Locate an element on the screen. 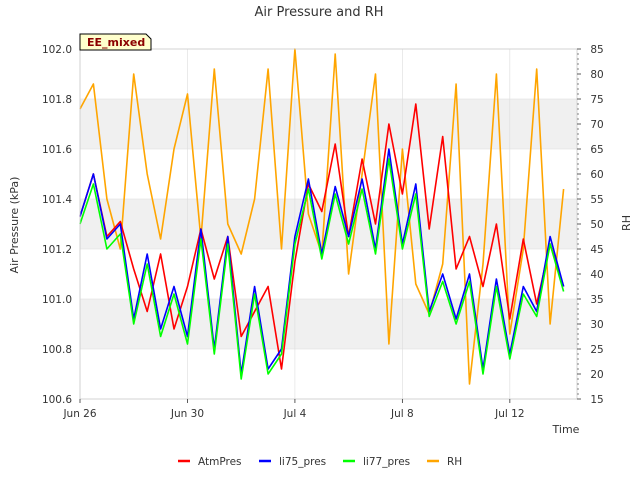 The width and height of the screenshot is (640, 480). x-tick-label: Jul 12 is located at coordinates (509, 414).